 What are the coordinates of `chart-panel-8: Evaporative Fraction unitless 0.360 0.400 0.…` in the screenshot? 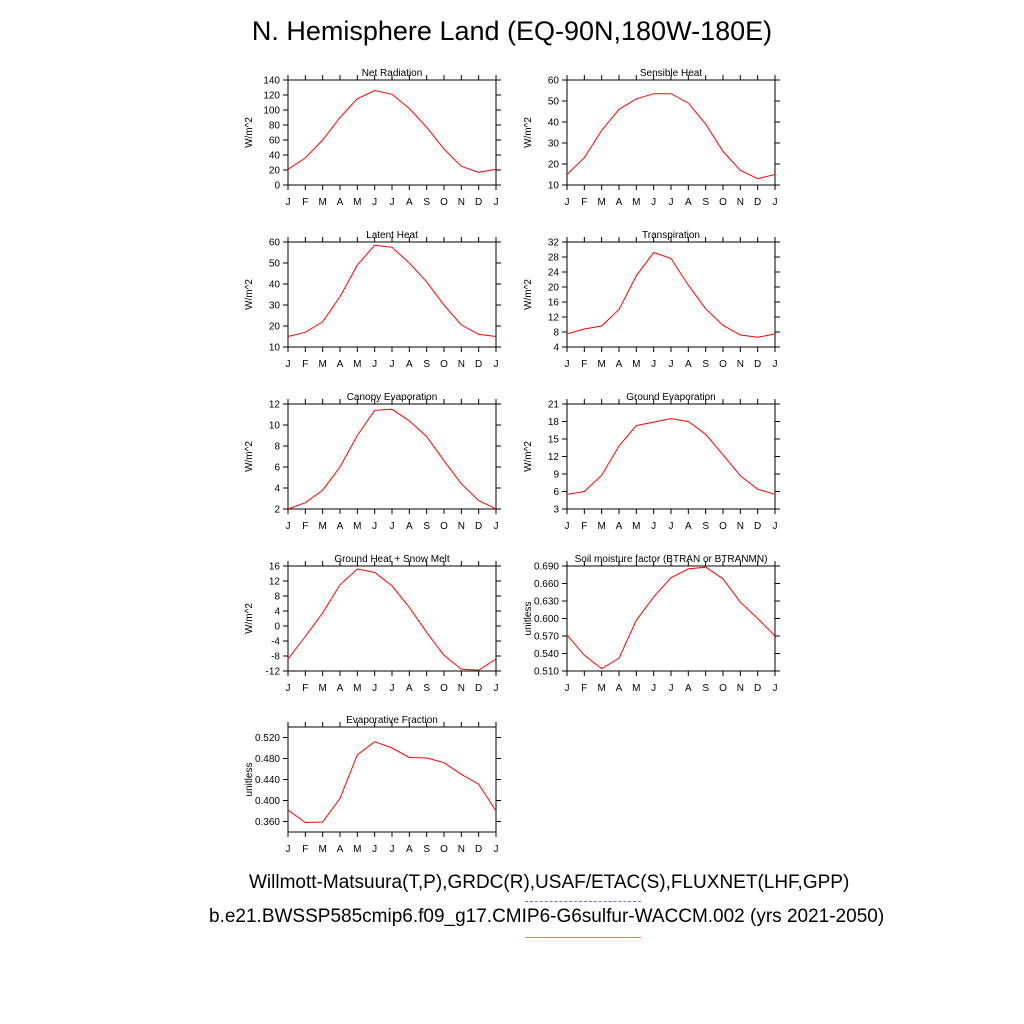 It's located at (372, 785).